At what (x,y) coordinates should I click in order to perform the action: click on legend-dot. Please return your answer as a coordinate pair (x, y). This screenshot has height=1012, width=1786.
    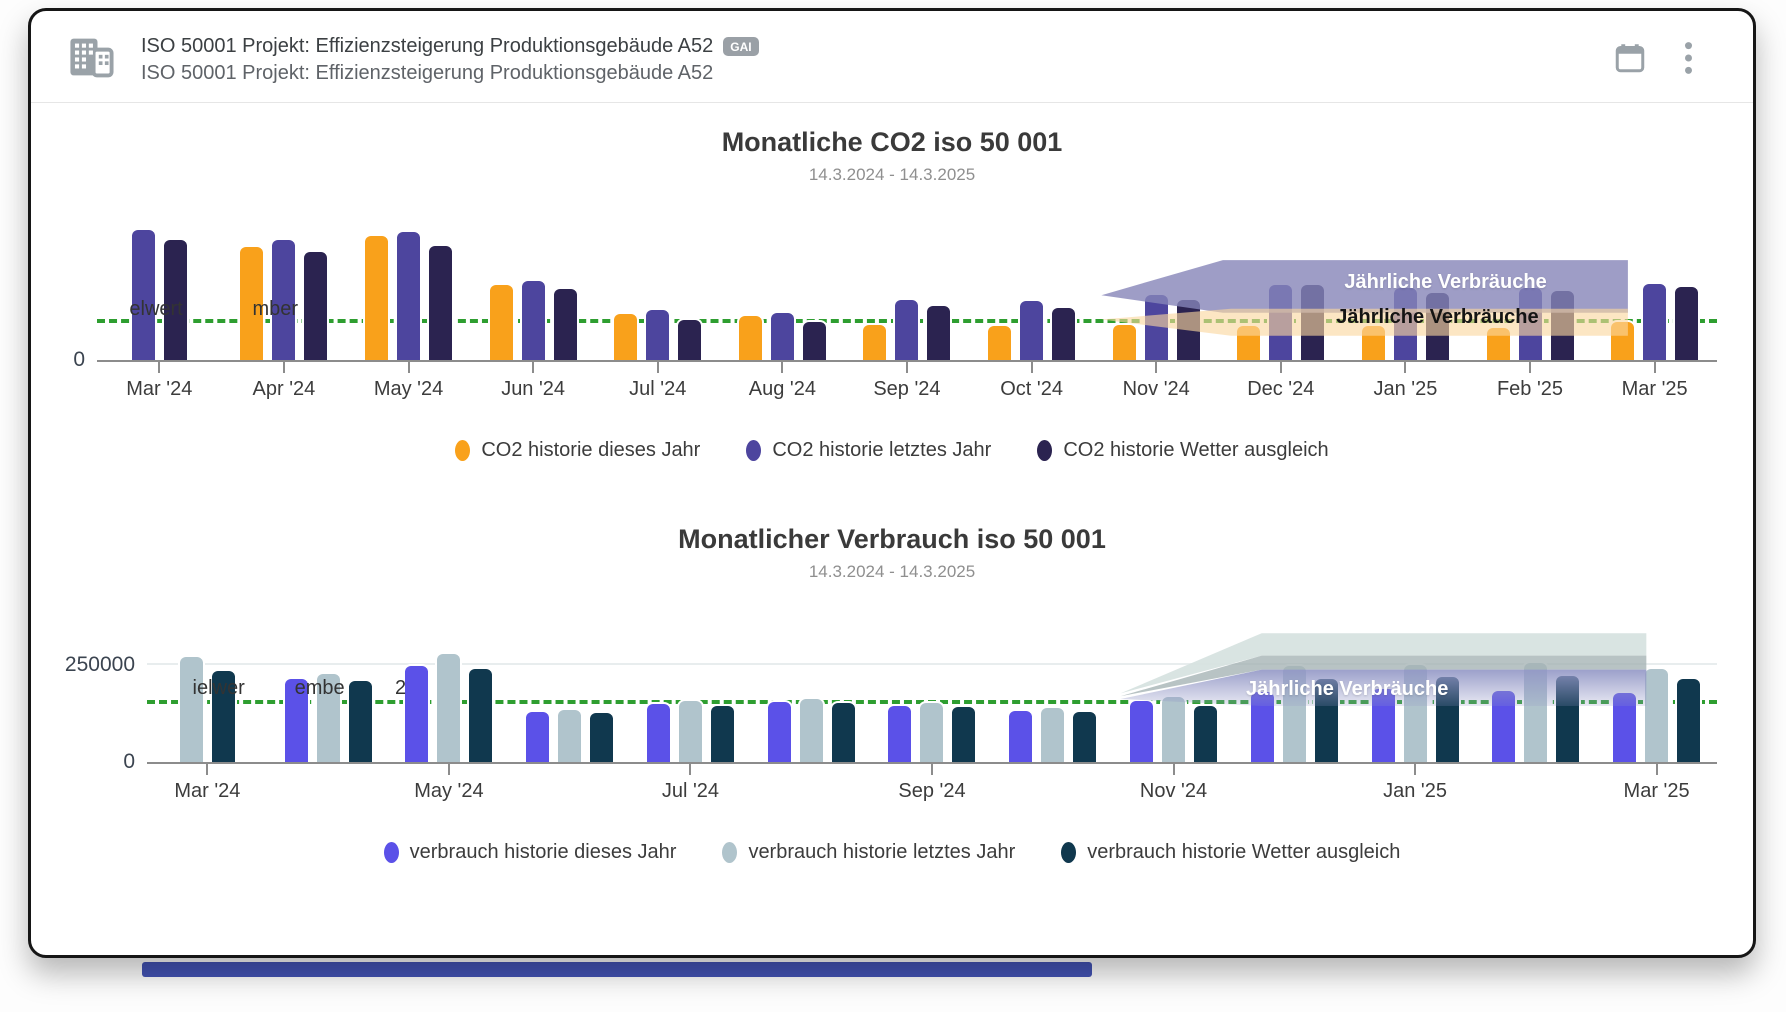
    Looking at the image, I should click on (730, 852).